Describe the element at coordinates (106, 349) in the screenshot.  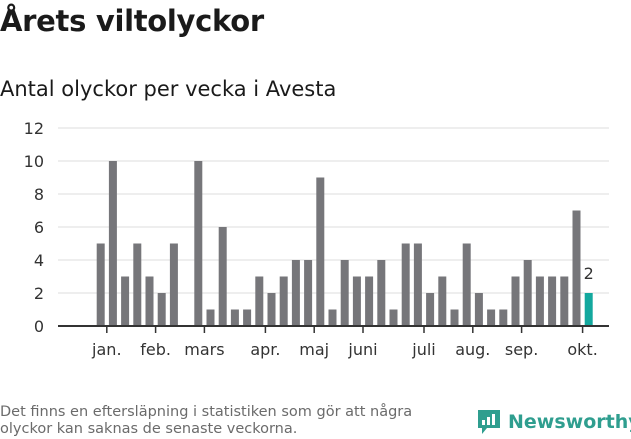
I see `x-tick-label: jan.` at that location.